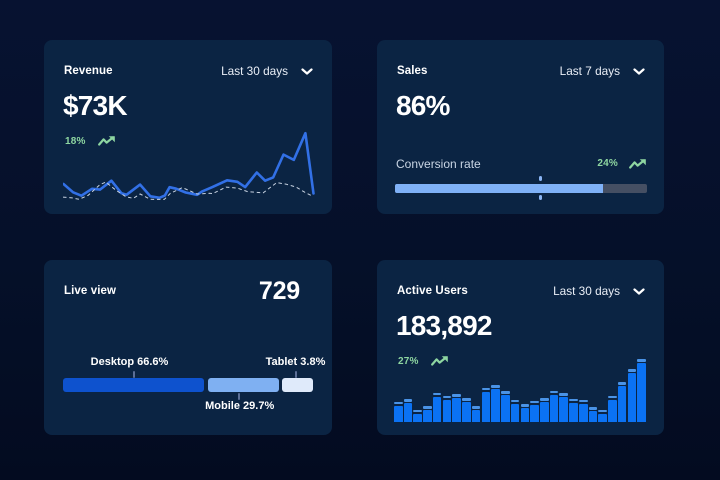 This screenshot has height=480, width=720. Describe the element at coordinates (297, 385) in the screenshot. I see `tablet-segment` at that location.